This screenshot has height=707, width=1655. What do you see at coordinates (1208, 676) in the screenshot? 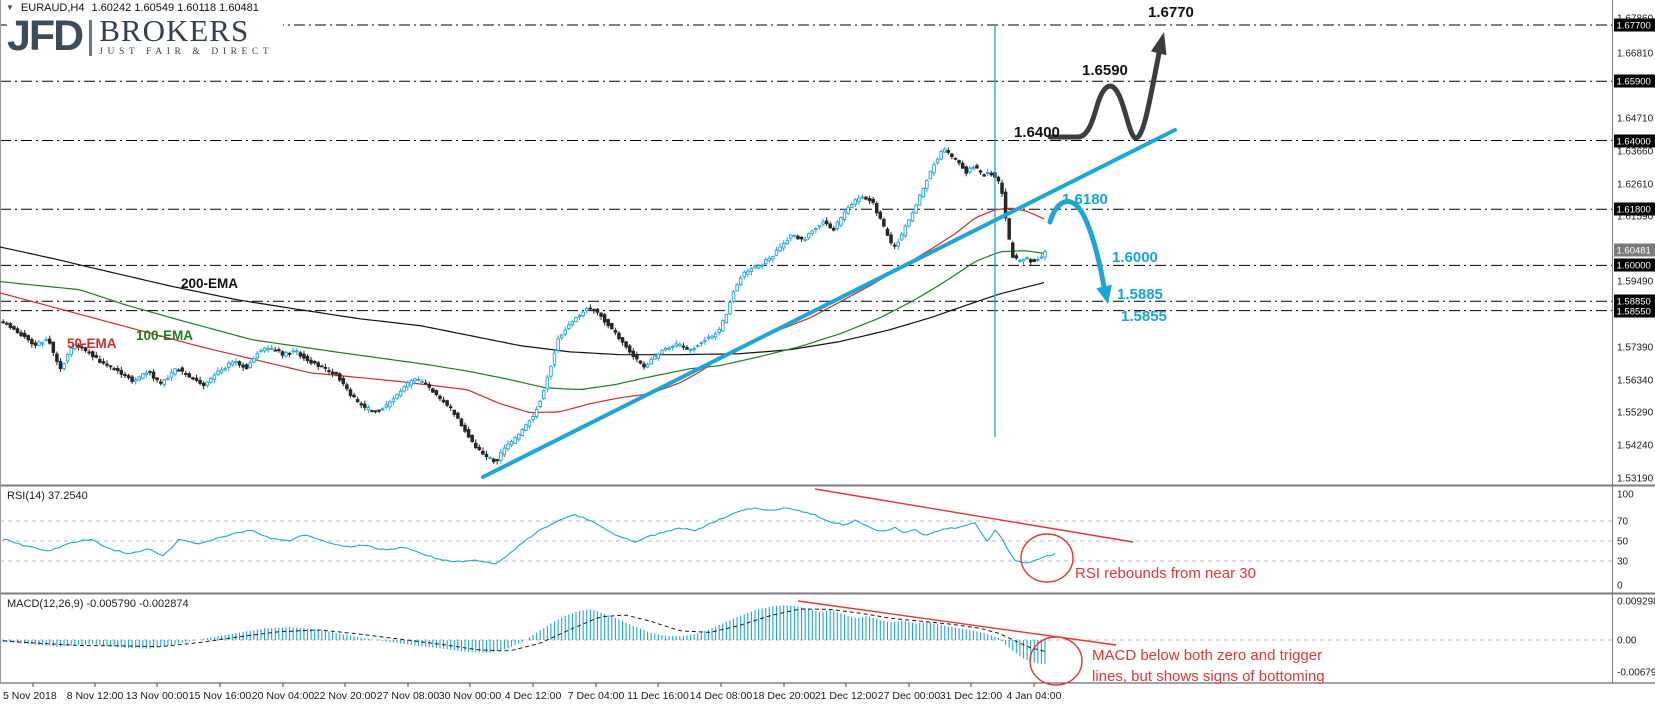
I see `macd-annotation-note-line2: lines, but shows signs of bottoming` at bounding box center [1208, 676].